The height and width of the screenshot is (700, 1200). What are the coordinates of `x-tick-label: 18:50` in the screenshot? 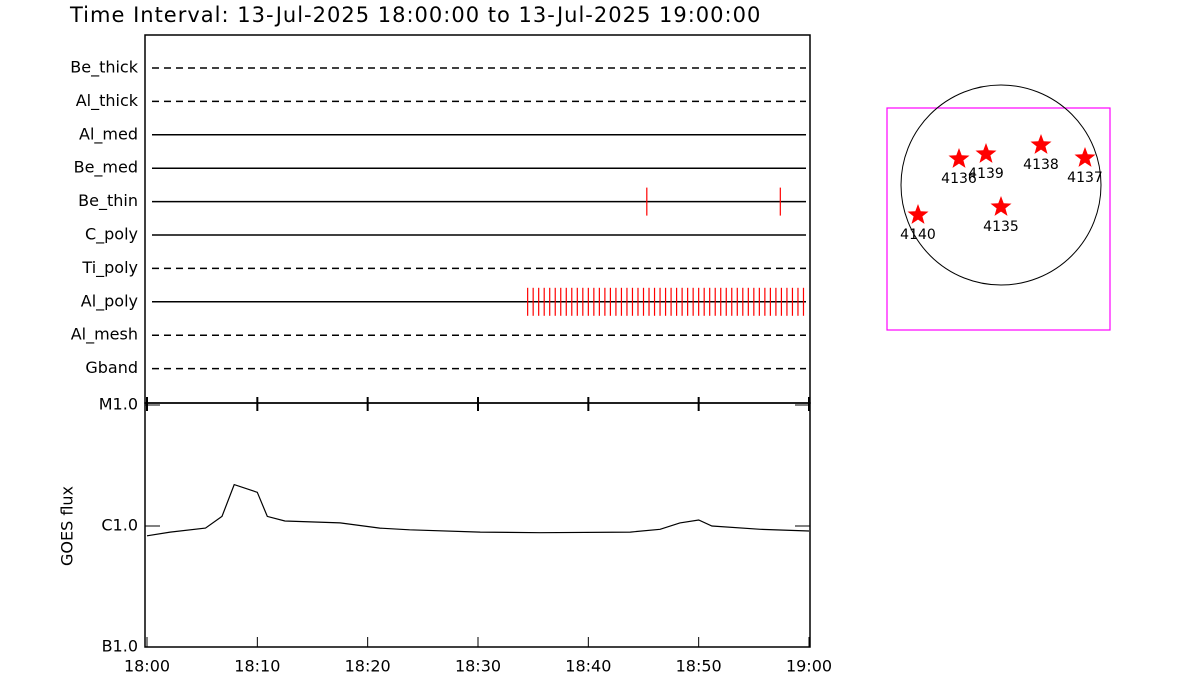 It's located at (699, 666).